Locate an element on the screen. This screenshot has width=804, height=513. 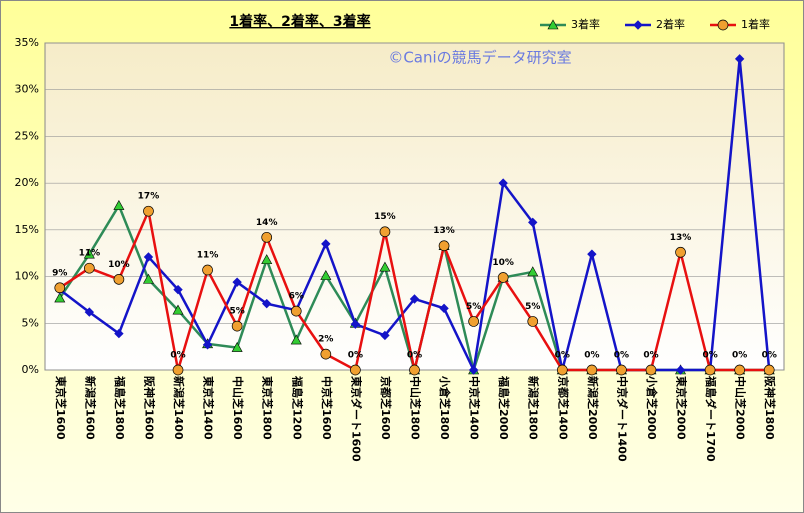
annotation: ©Caniの競馬データ研究室 is located at coordinates (479, 58).